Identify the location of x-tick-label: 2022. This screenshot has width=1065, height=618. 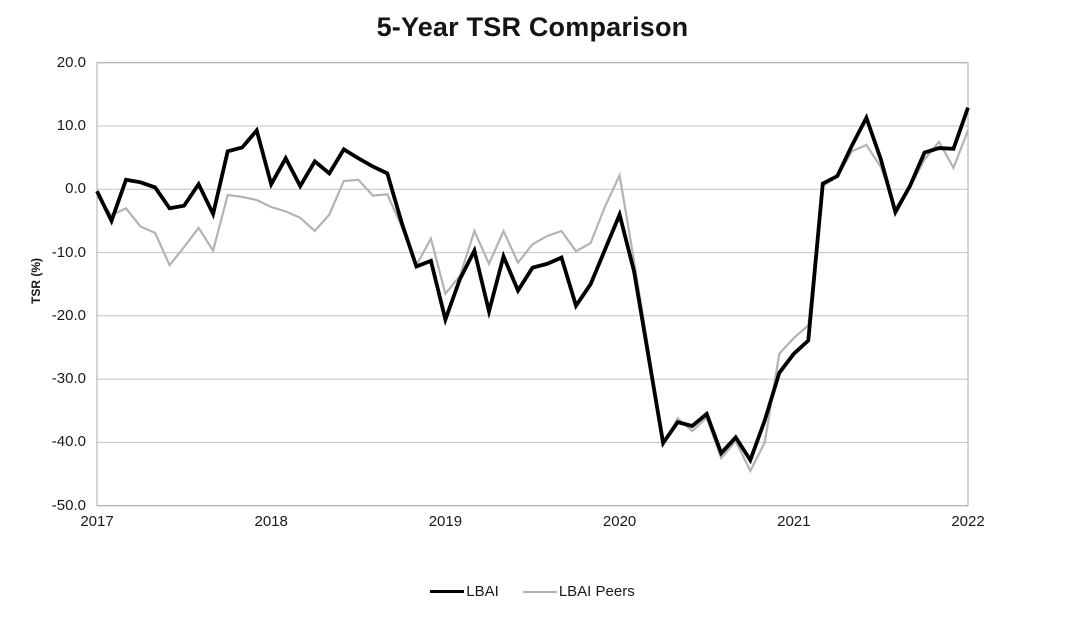
(968, 521).